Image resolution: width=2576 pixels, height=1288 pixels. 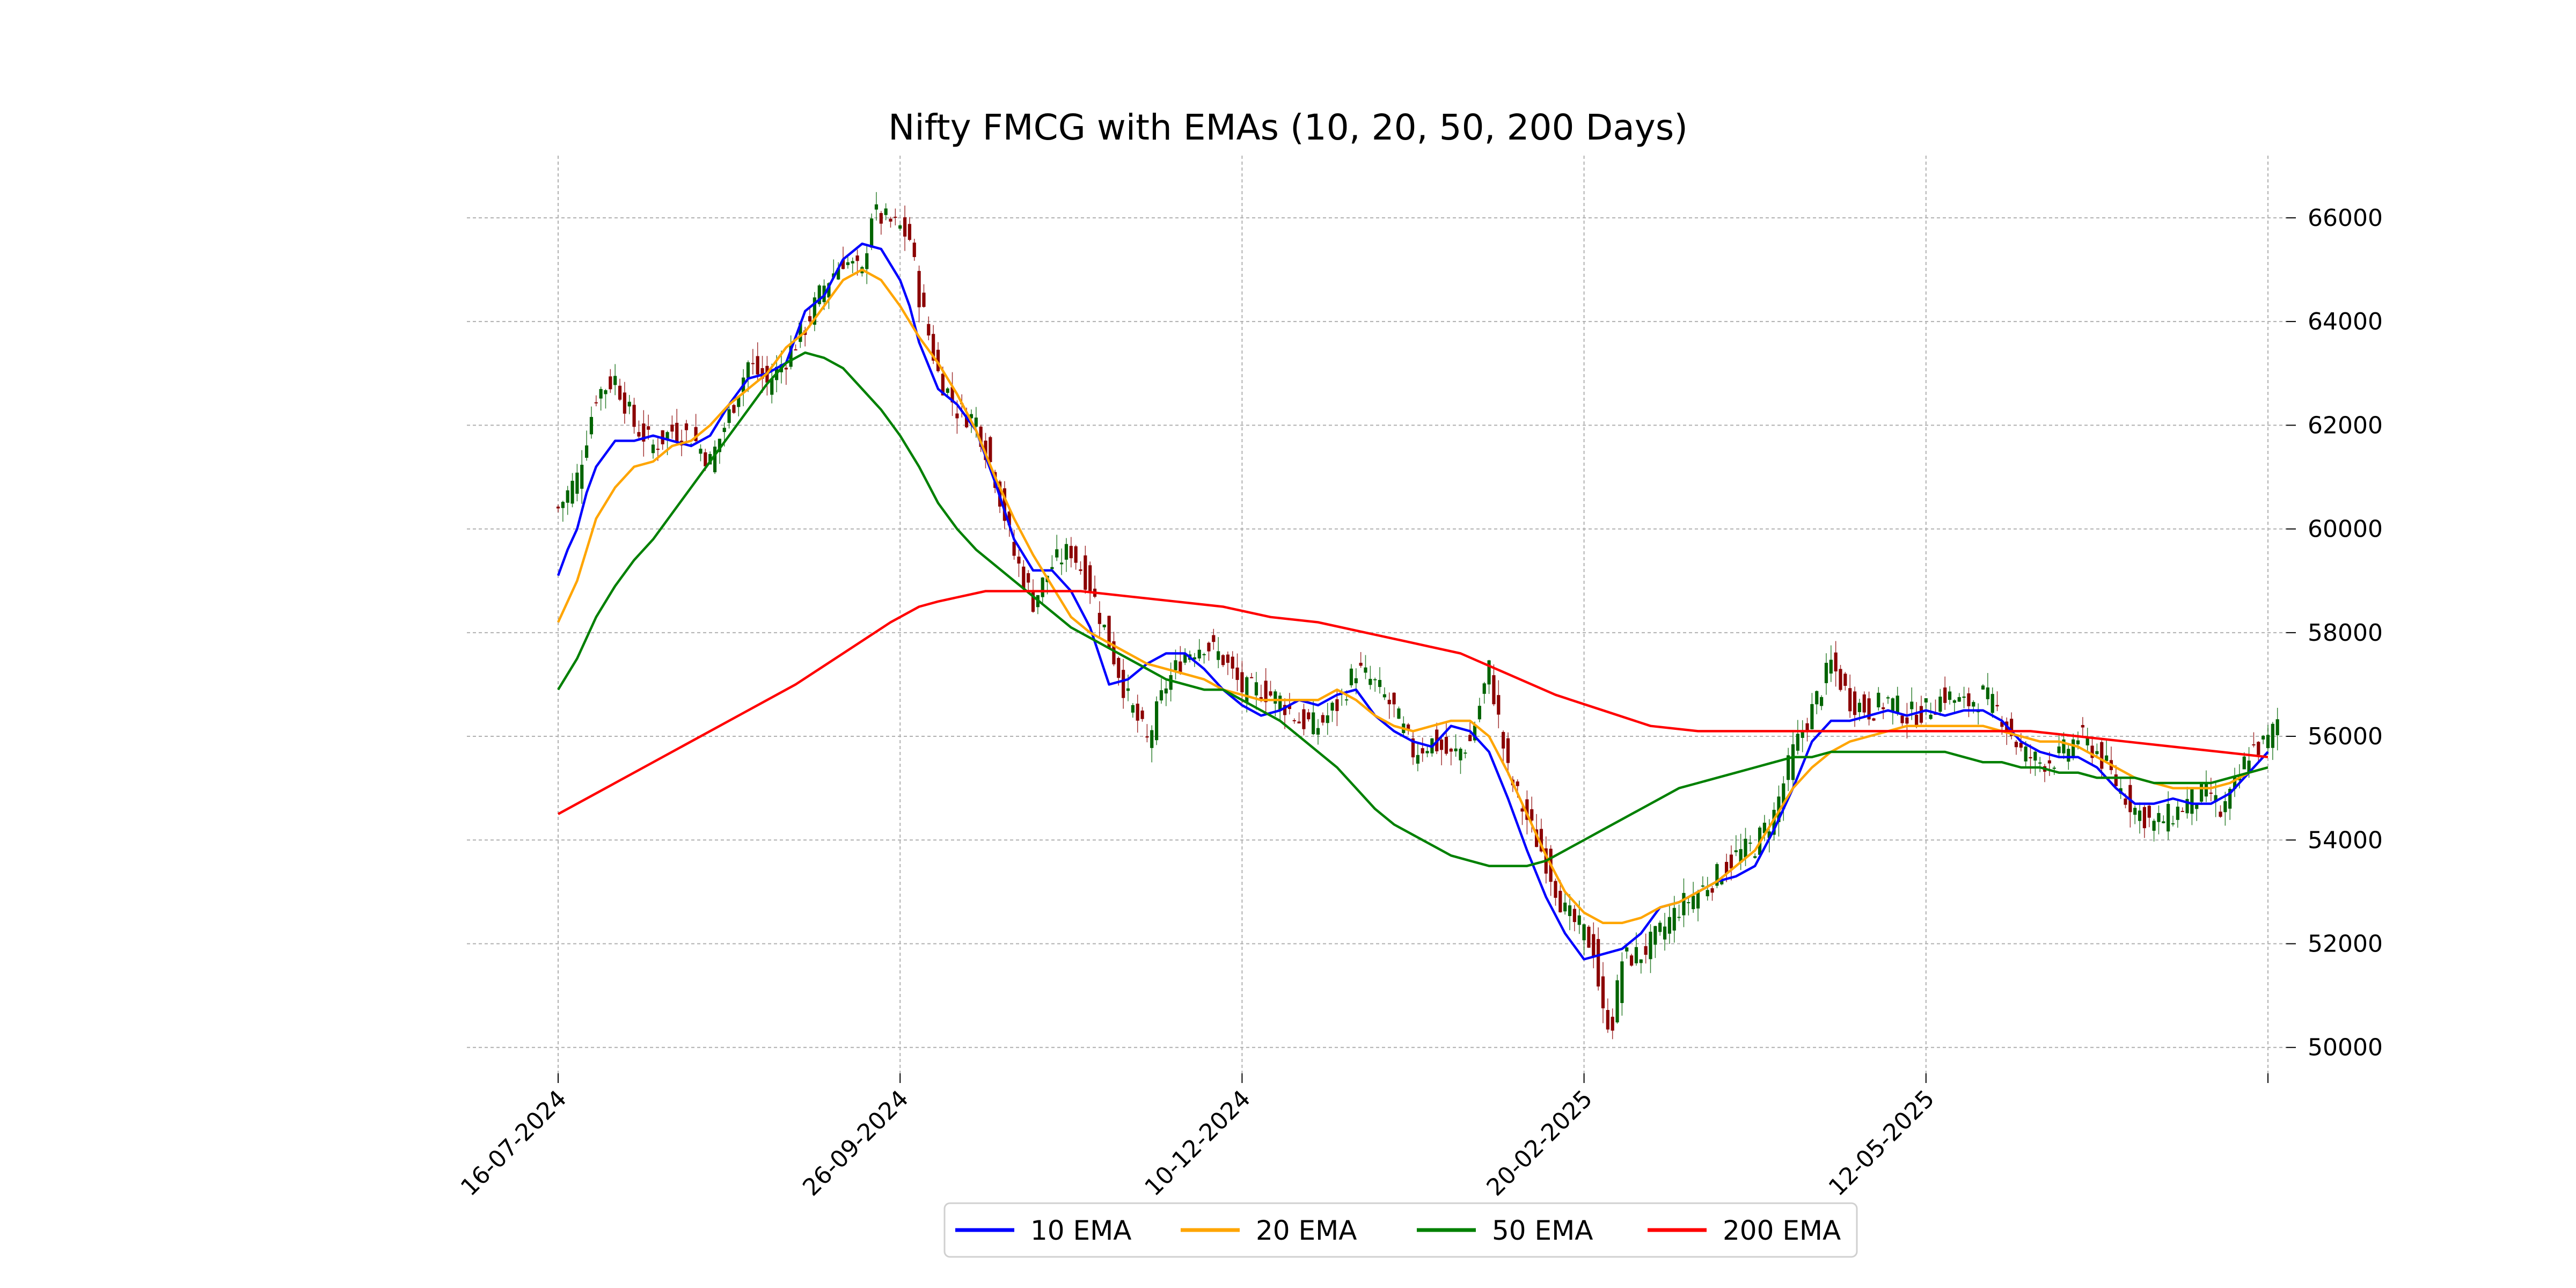 What do you see at coordinates (1306, 1230) in the screenshot?
I see `legend-label: 20 EMA` at bounding box center [1306, 1230].